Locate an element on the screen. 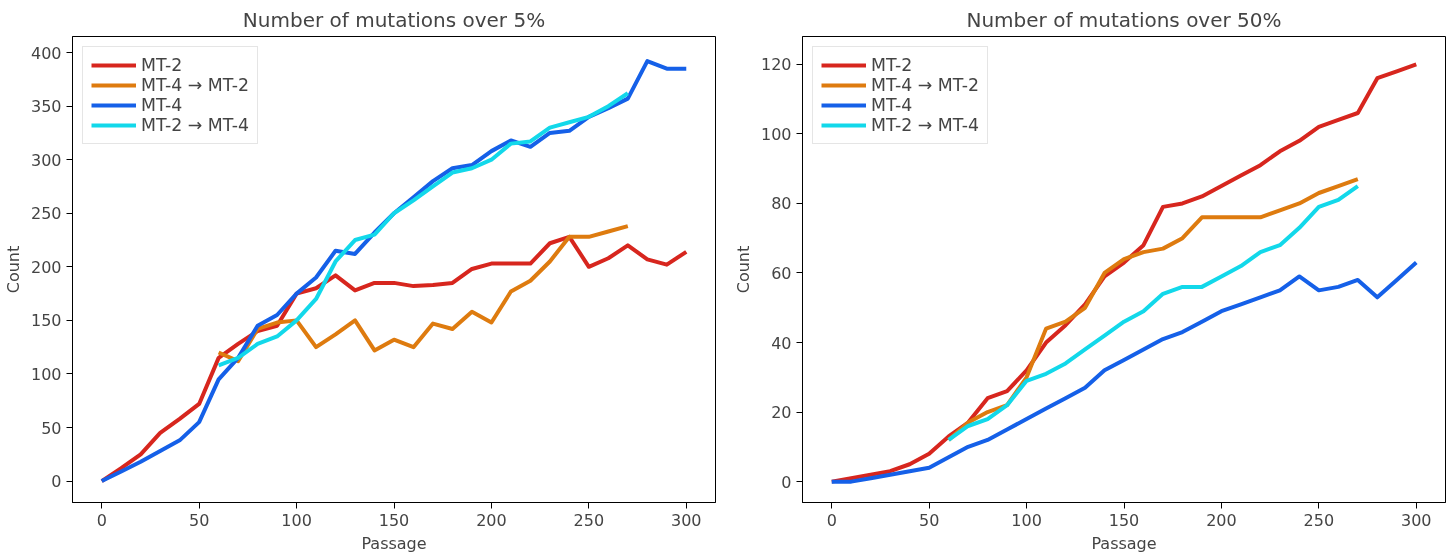 This screenshot has width=1456, height=560. y-tick-label: 150 is located at coordinates (46, 321).